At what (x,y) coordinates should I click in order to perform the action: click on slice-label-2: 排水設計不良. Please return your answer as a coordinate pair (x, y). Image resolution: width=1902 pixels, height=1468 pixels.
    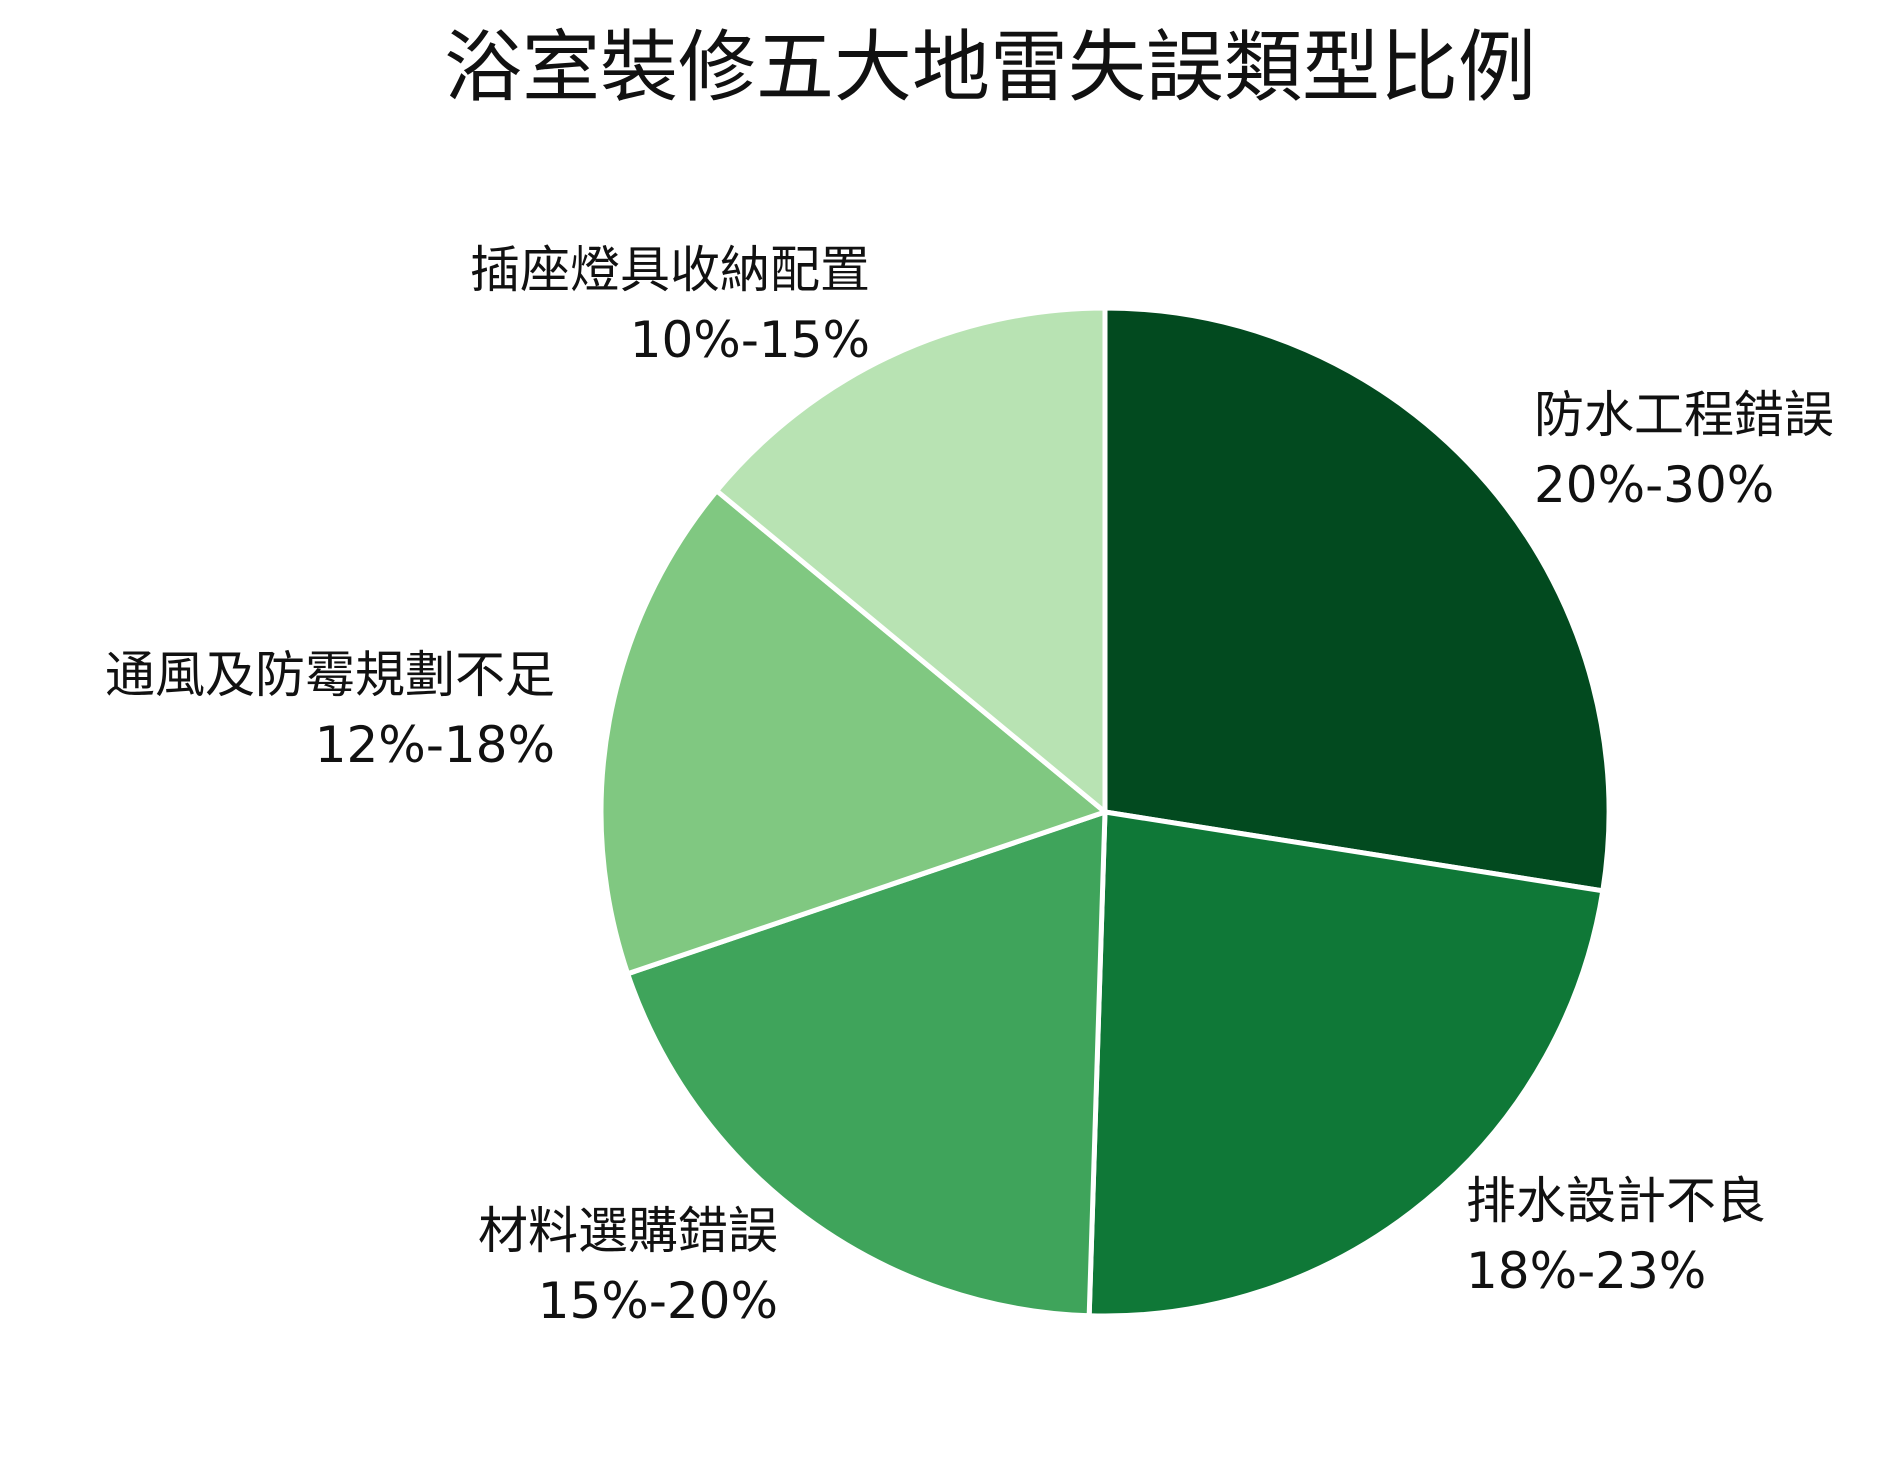
    Looking at the image, I should click on (1616, 1201).